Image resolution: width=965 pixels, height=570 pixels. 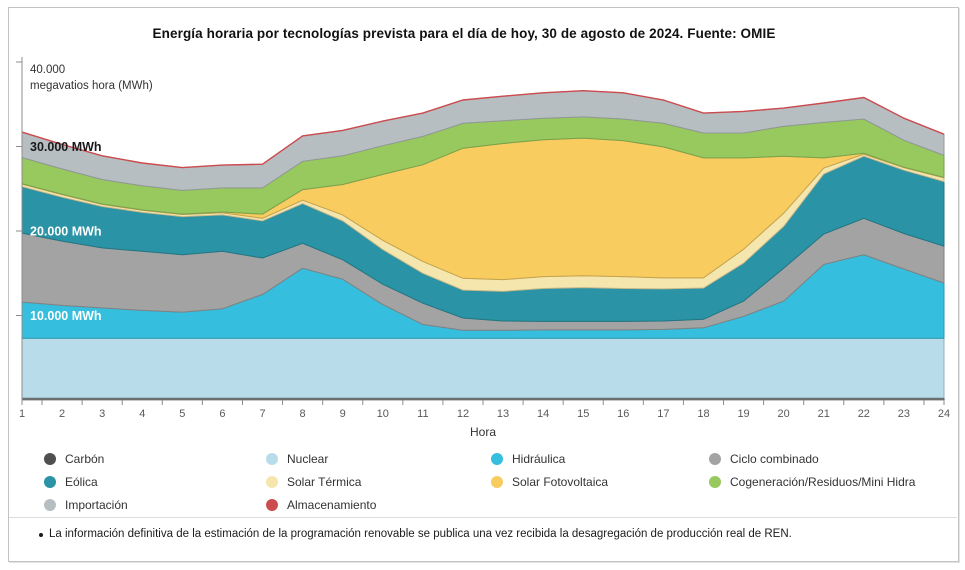 What do you see at coordinates (81, 482) in the screenshot?
I see `legend-label-eolica: Eólica` at bounding box center [81, 482].